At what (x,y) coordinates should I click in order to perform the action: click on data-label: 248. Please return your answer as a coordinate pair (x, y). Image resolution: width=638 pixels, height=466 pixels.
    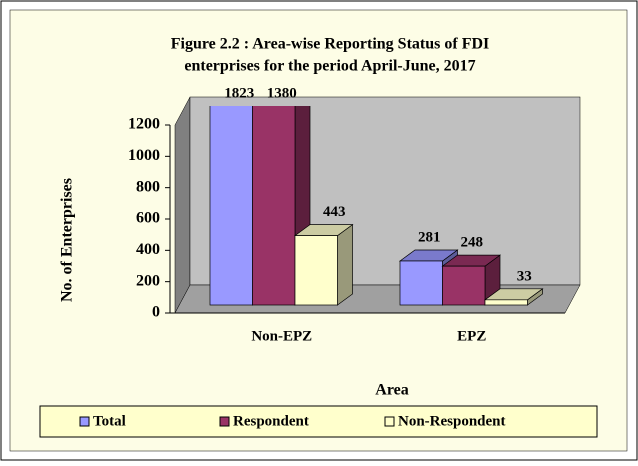
    Looking at the image, I should click on (472, 243).